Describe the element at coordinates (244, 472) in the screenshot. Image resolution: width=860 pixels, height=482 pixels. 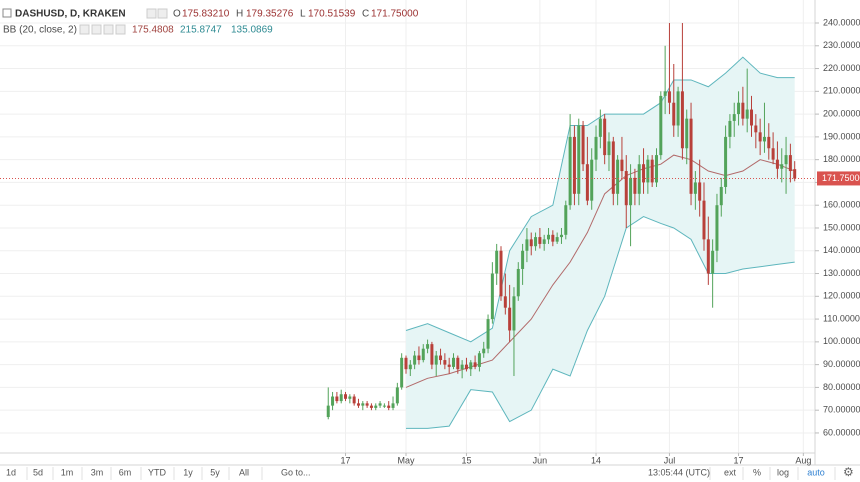
I see `range-button: All` at that location.